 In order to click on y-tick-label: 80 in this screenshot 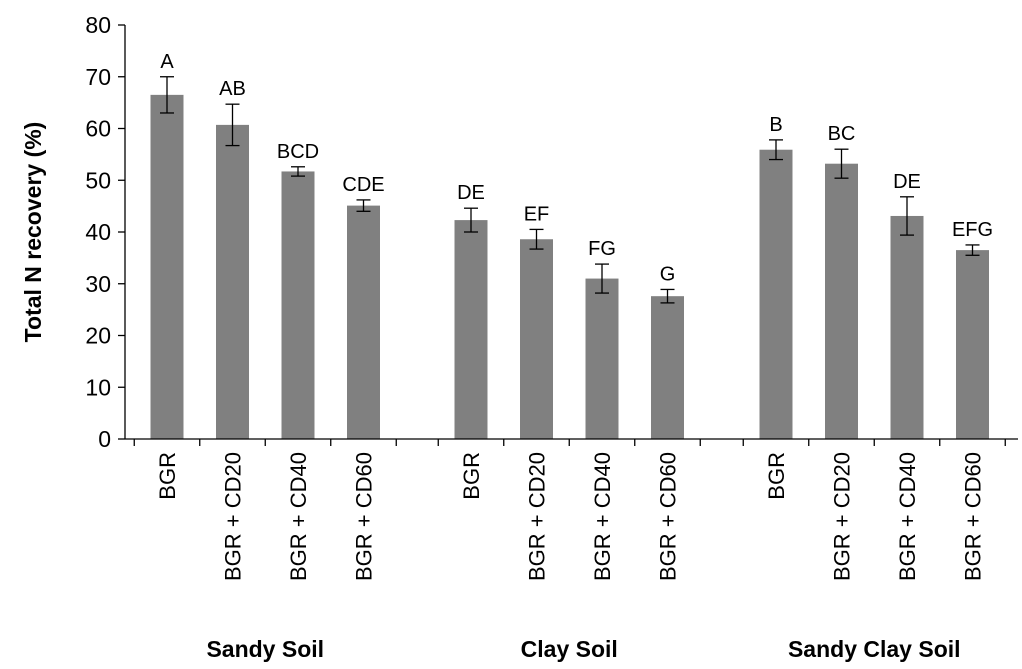, I will do `click(98, 25)`.